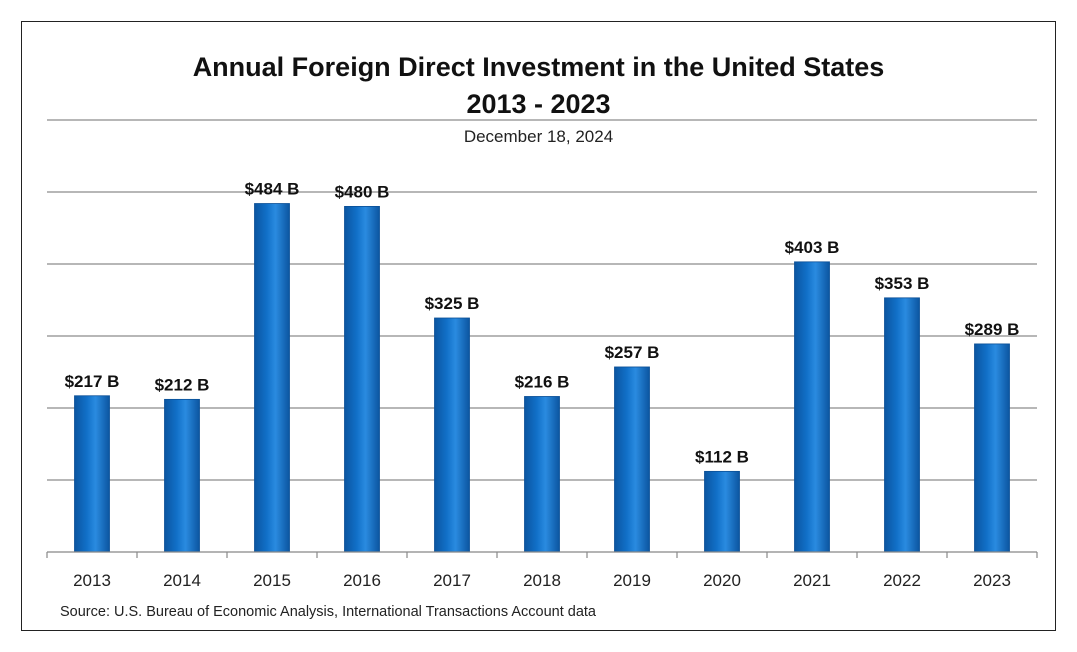 Image resolution: width=1077 pixels, height=652 pixels. I want to click on bar-2013, so click(92, 474).